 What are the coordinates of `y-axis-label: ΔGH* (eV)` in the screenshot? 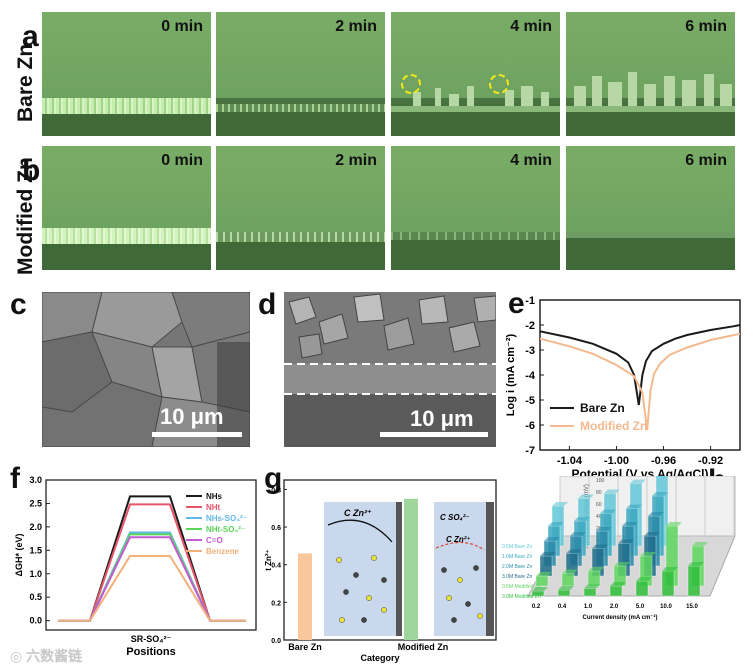 It's located at (19, 555).